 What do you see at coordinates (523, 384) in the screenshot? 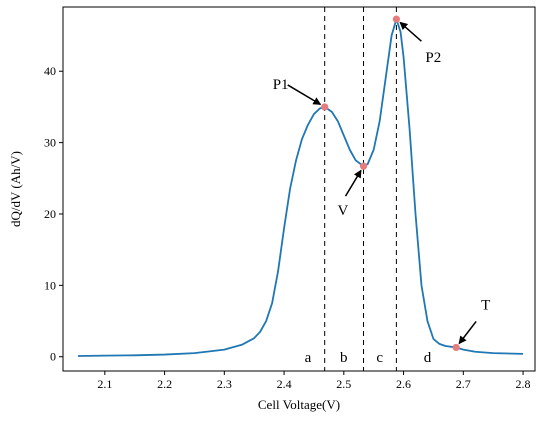
I see `x-tick-label: 2.8` at bounding box center [523, 384].